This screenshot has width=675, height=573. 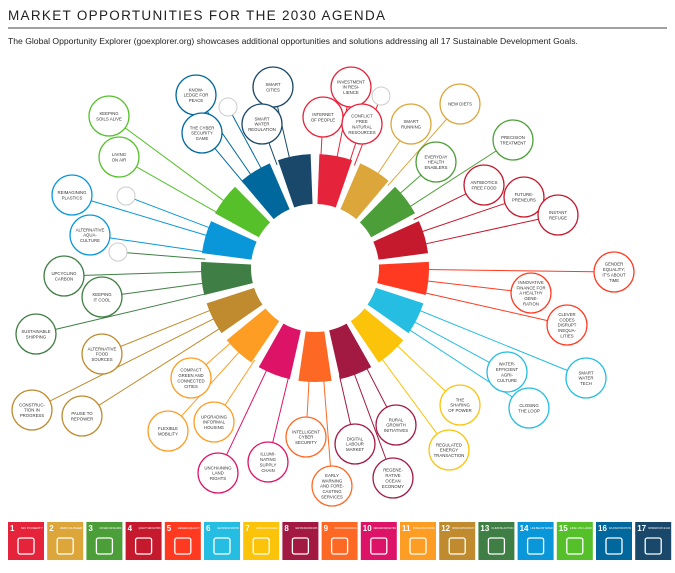 I want to click on opportunity-label: EFFICIENT, so click(x=507, y=369).